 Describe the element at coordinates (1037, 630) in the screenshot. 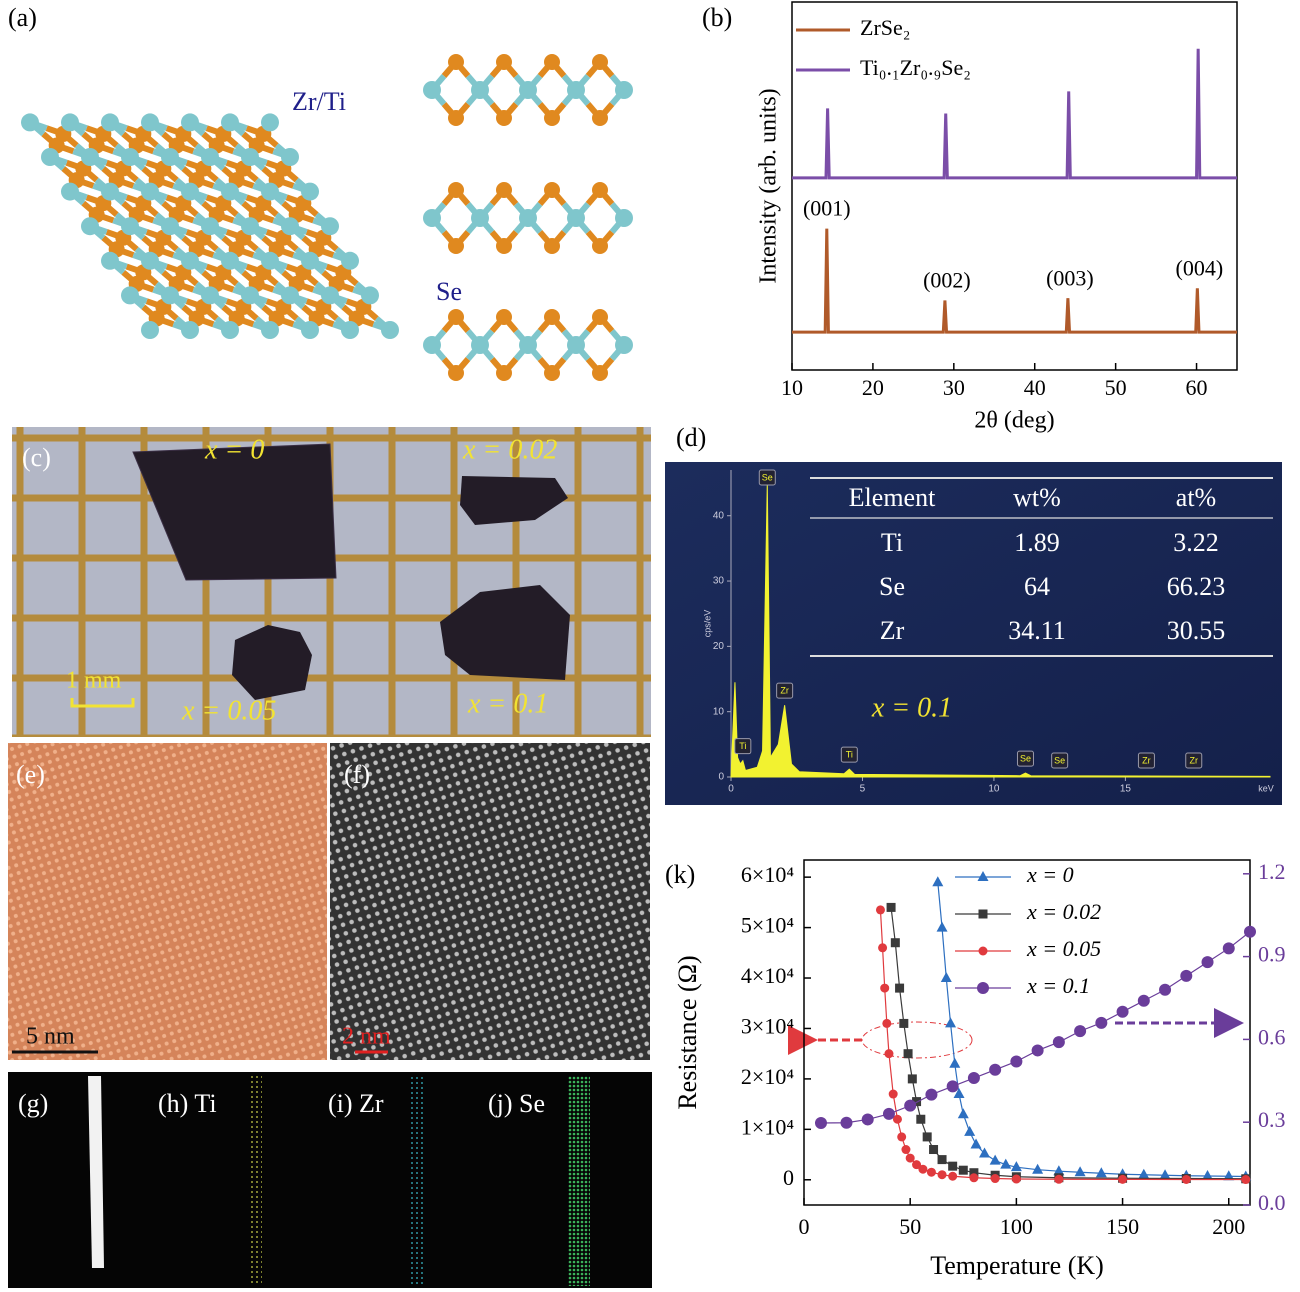

I see `table-cell: 34.11` at that location.